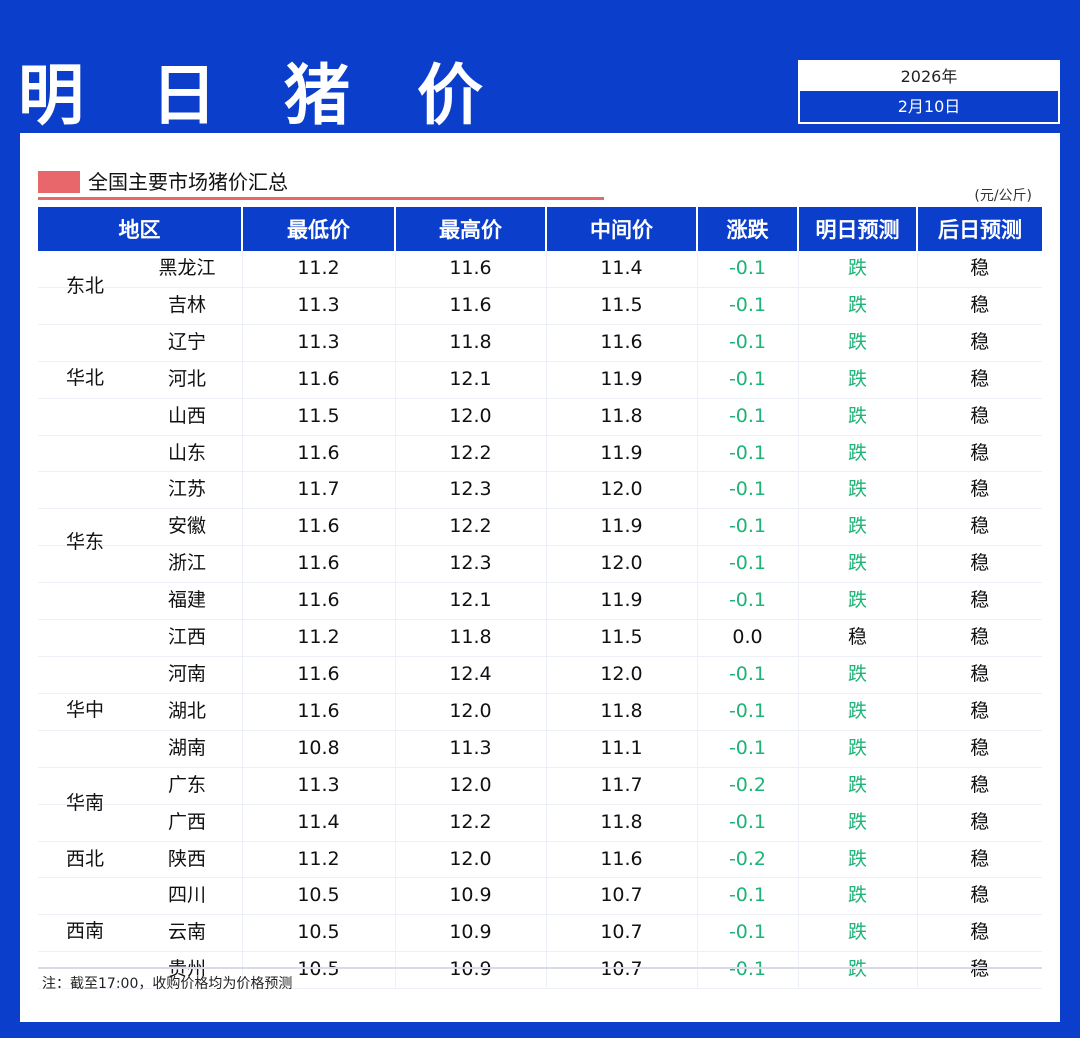 The width and height of the screenshot is (1080, 1038). What do you see at coordinates (140, 356) in the screenshot?
I see `region-cell: 华北 辽宁` at bounding box center [140, 356].